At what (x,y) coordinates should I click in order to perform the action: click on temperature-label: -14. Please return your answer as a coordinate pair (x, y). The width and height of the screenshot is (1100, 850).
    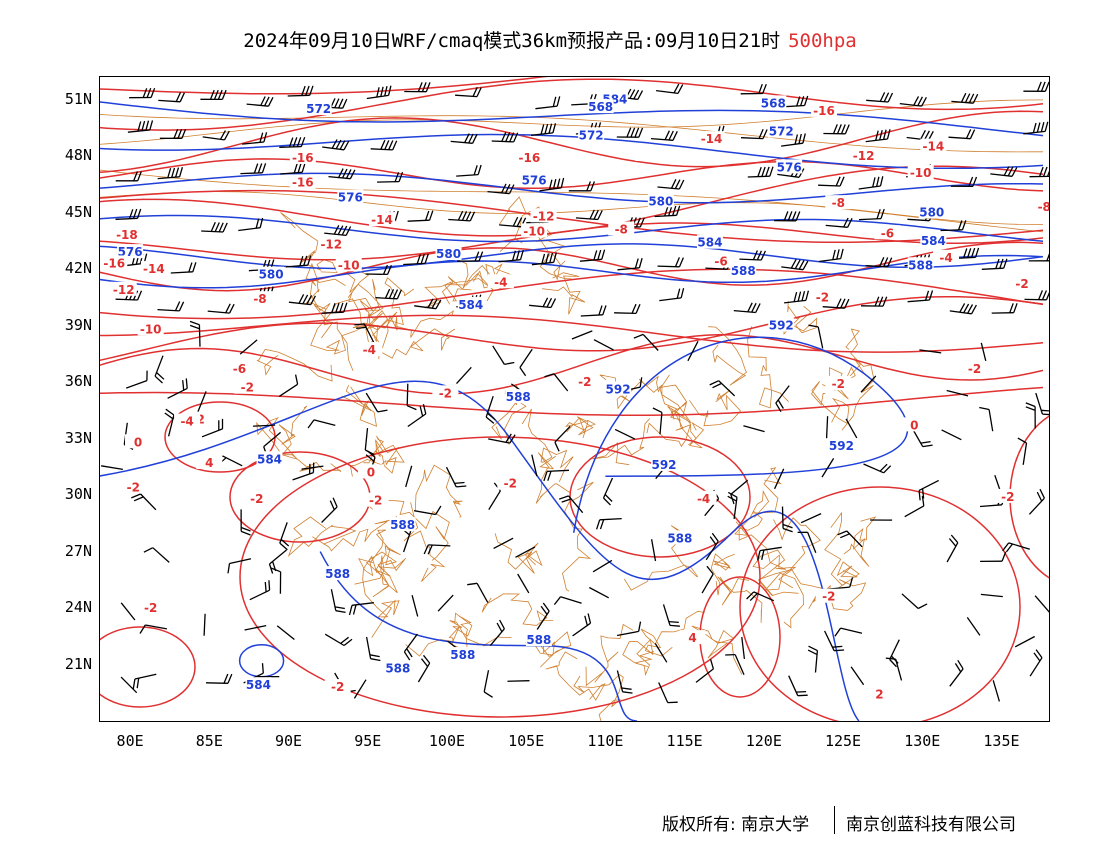
    Looking at the image, I should click on (154, 269).